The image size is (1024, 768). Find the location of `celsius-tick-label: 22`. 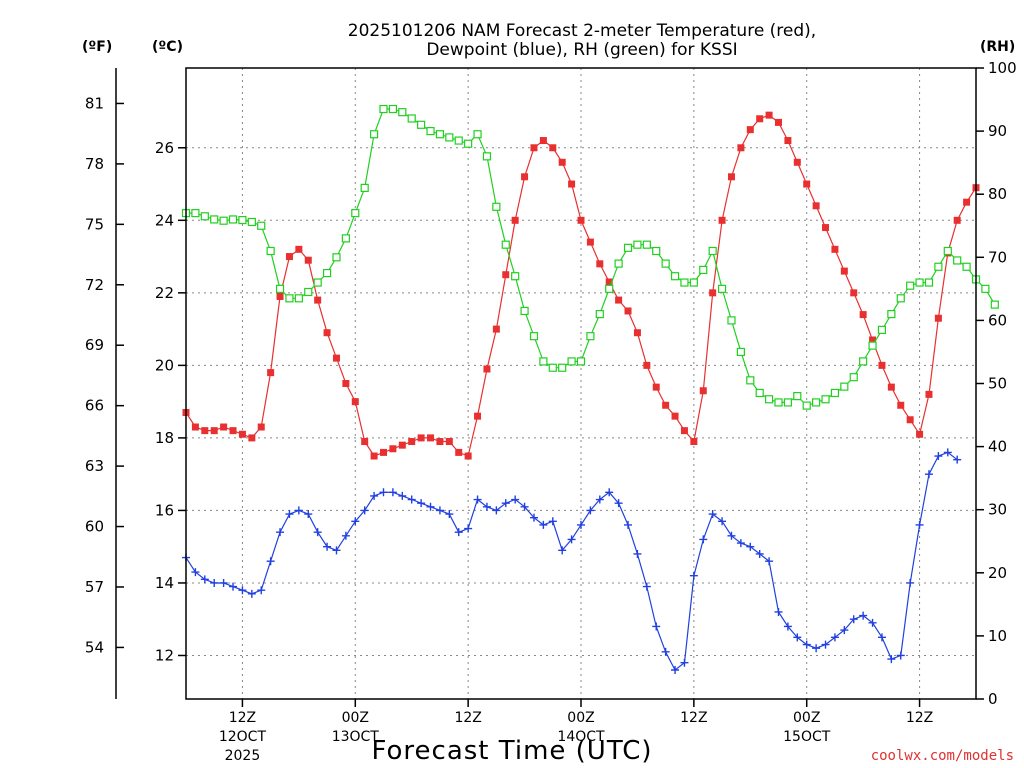

celsius-tick-label: 22 is located at coordinates (164, 293).